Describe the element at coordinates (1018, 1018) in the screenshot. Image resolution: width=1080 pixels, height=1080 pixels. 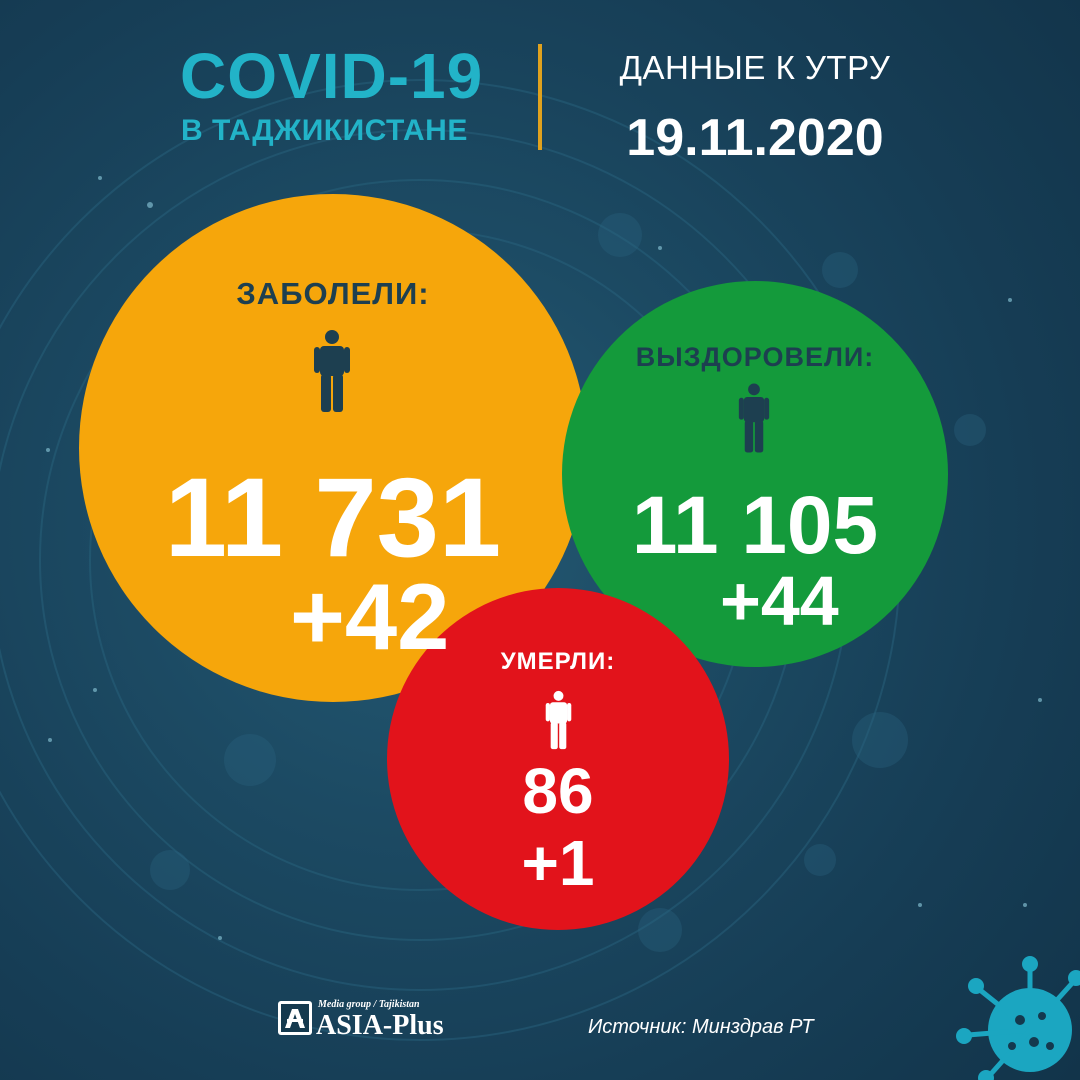
I see `virus-icon` at that location.